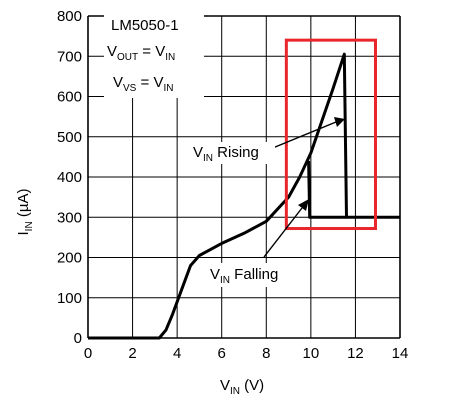 The image size is (474, 404). I want to click on rising-arrow, so click(303, 135).